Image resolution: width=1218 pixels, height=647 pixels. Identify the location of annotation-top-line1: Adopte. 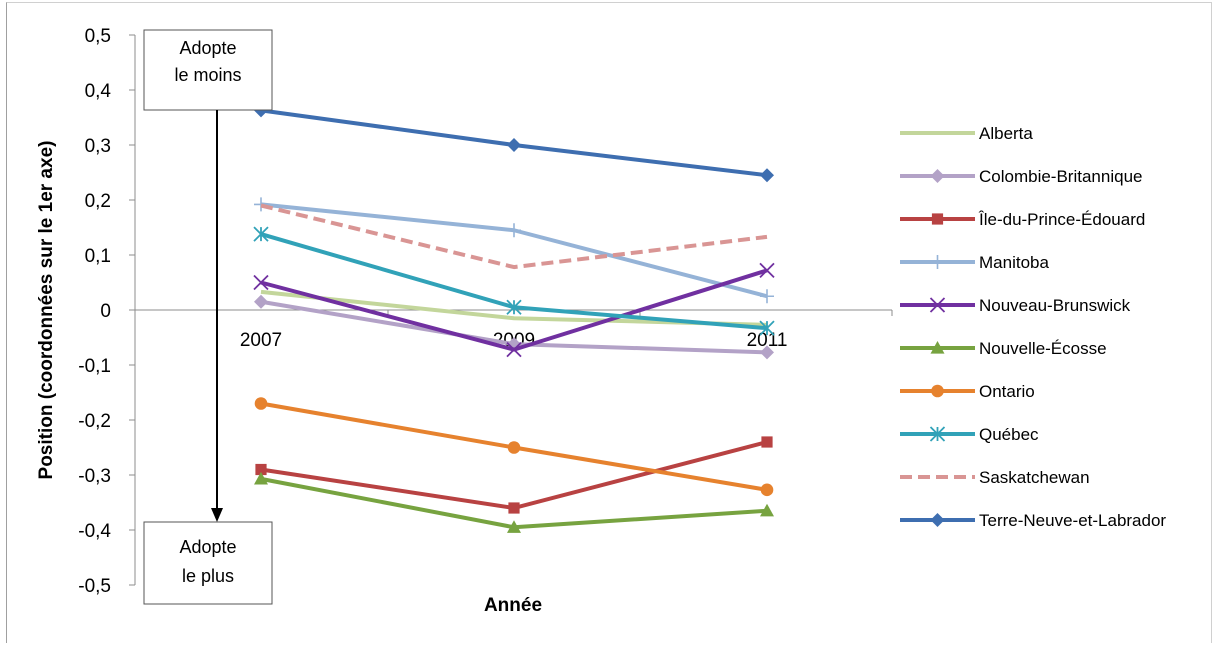
(207, 48).